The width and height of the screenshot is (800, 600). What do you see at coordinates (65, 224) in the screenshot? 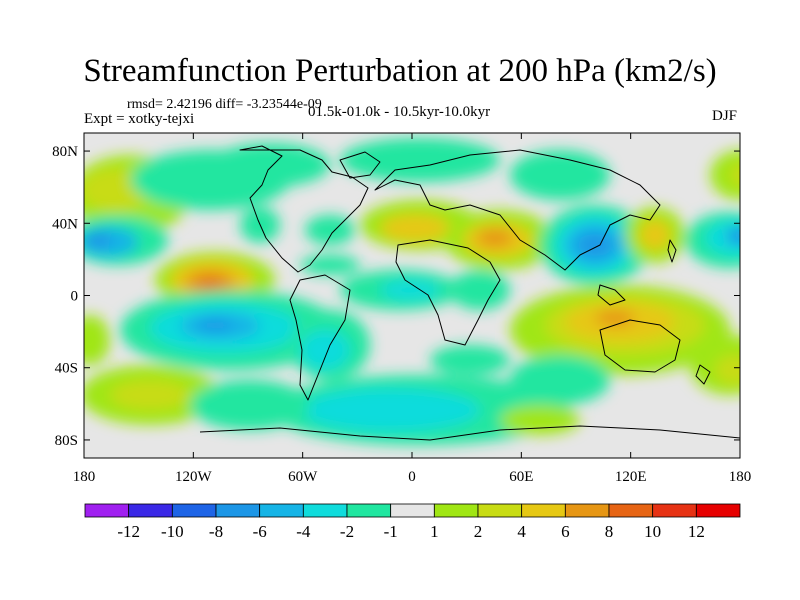
I see `y-tick-label: 40N` at bounding box center [65, 224].